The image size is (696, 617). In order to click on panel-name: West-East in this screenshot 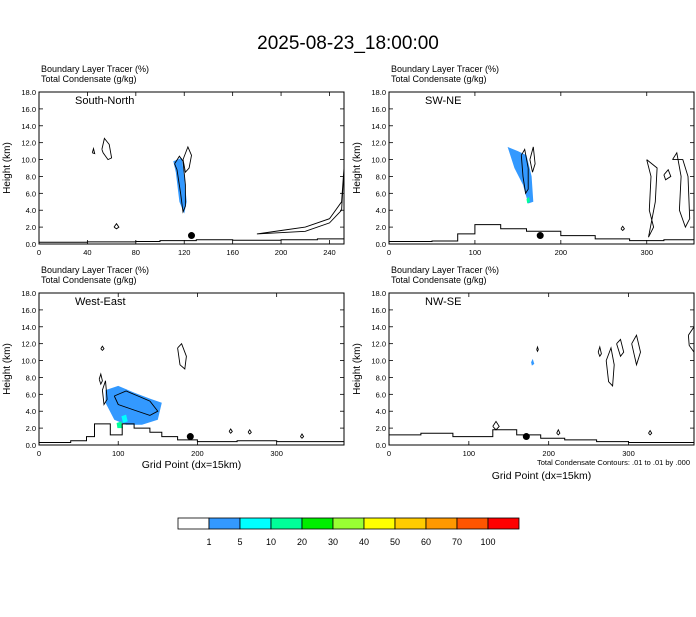, I will do `click(100, 302)`.